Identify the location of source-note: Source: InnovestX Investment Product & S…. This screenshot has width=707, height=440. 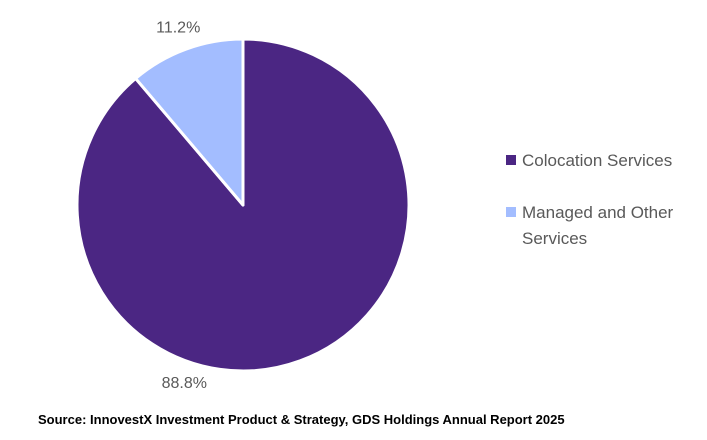
(301, 419).